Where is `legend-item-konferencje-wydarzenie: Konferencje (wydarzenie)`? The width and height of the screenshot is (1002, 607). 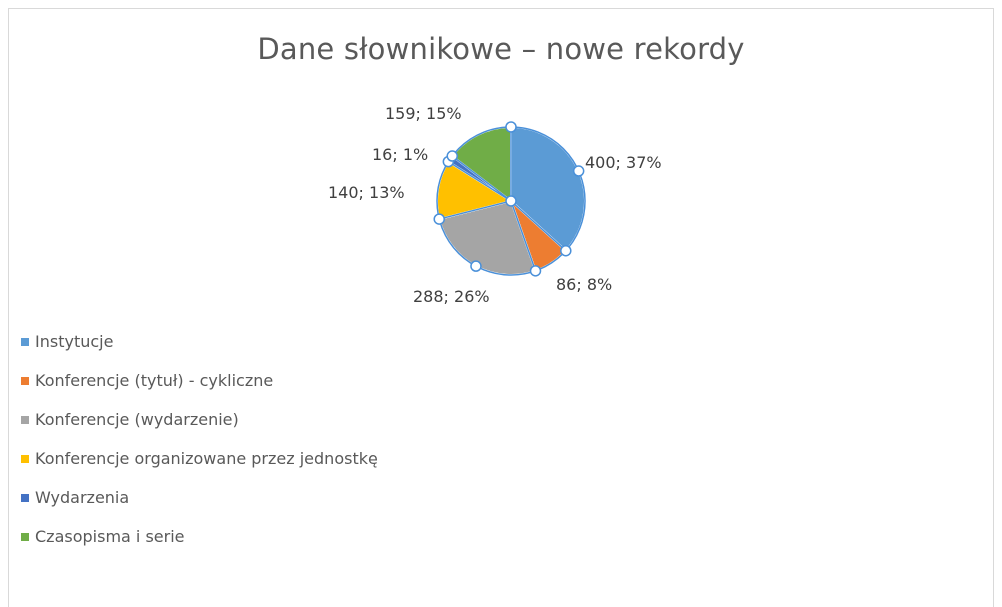 legend-item-konferencje-wydarzenie: Konferencje (wydarzenie) is located at coordinates (199, 419).